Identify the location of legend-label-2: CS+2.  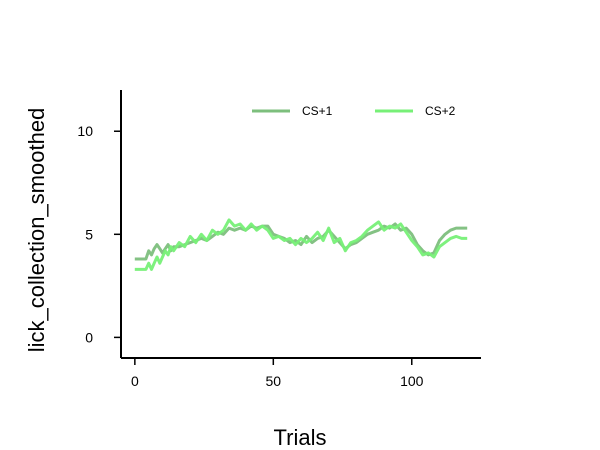
(440, 111).